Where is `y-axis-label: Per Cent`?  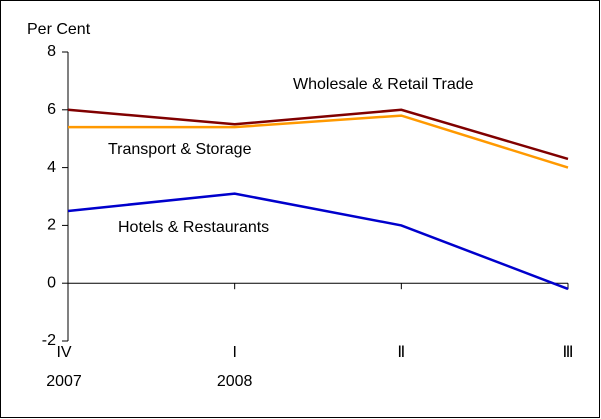
y-axis-label: Per Cent is located at coordinates (59, 29).